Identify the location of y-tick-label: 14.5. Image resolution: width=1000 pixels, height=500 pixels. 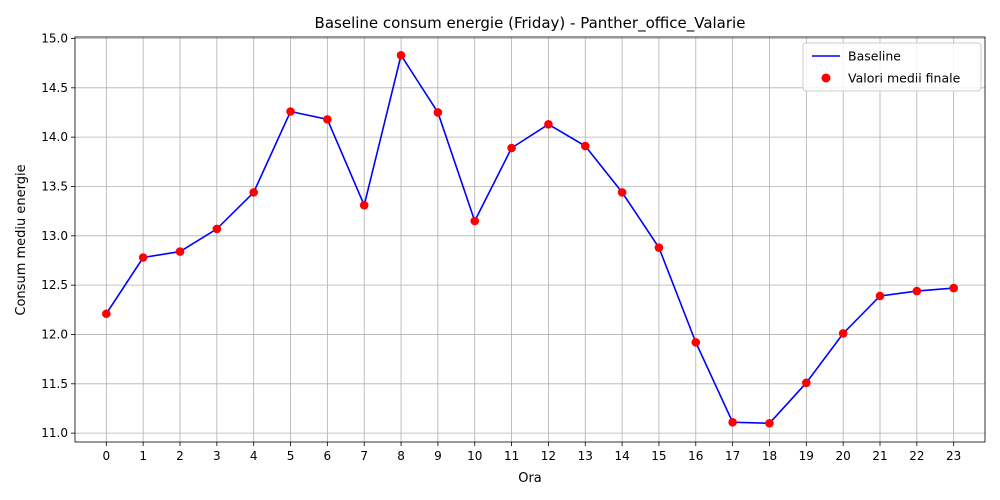
(54, 88).